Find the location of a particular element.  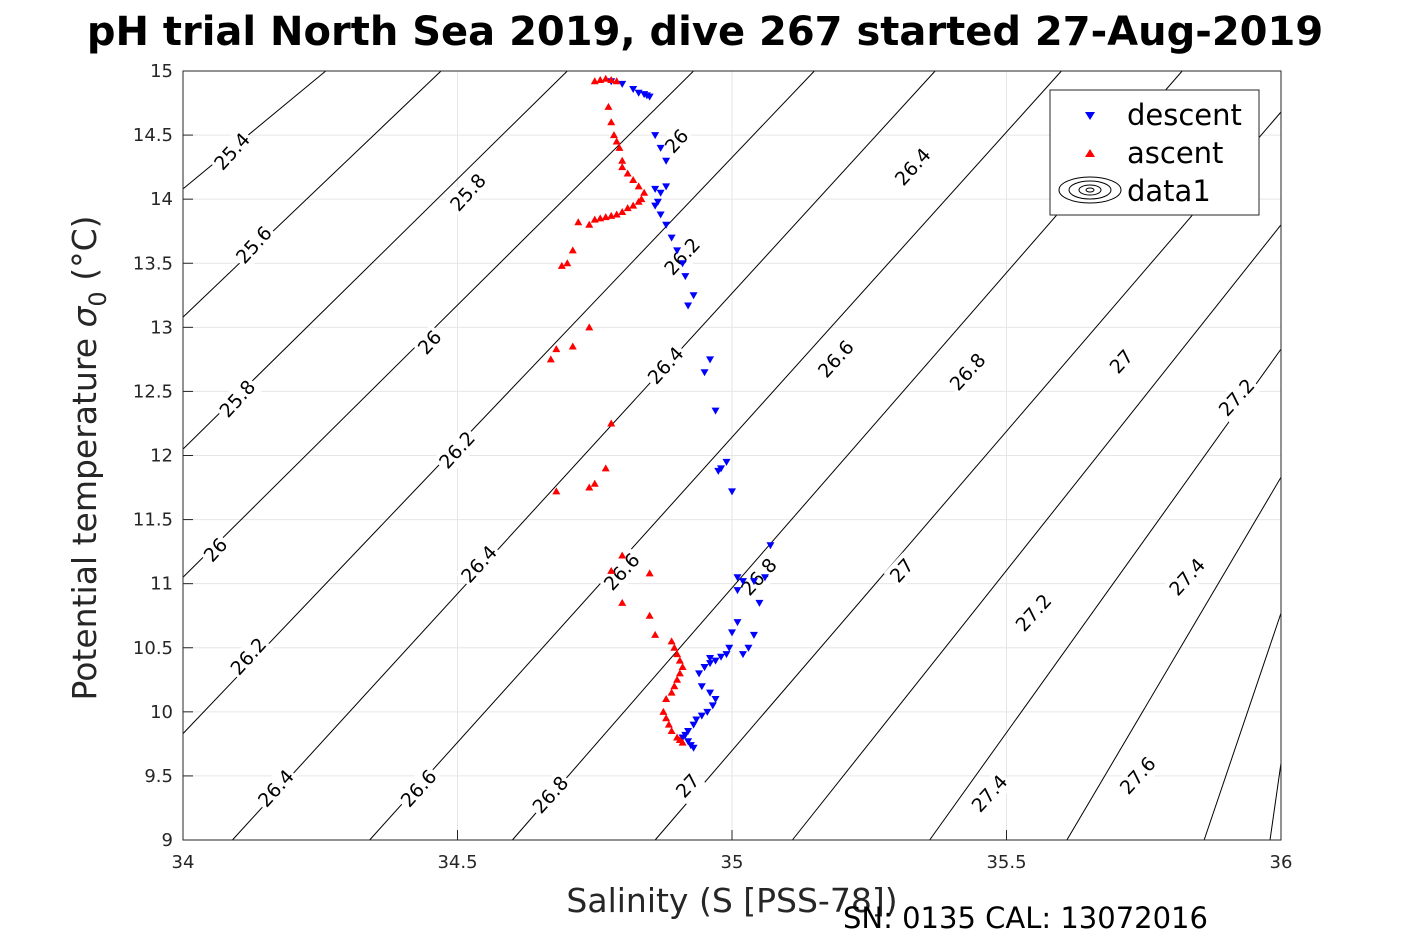

y-tick-label: 13.5 is located at coordinates (153, 263).